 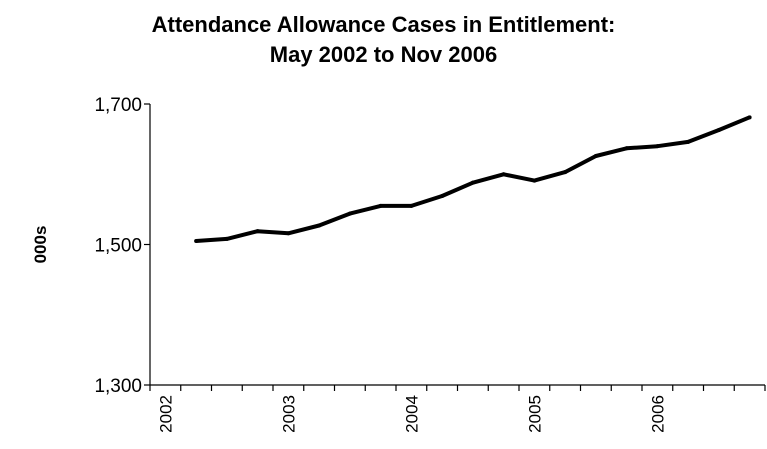 What do you see at coordinates (411, 414) in the screenshot?
I see `x-tick-label: 2004` at bounding box center [411, 414].